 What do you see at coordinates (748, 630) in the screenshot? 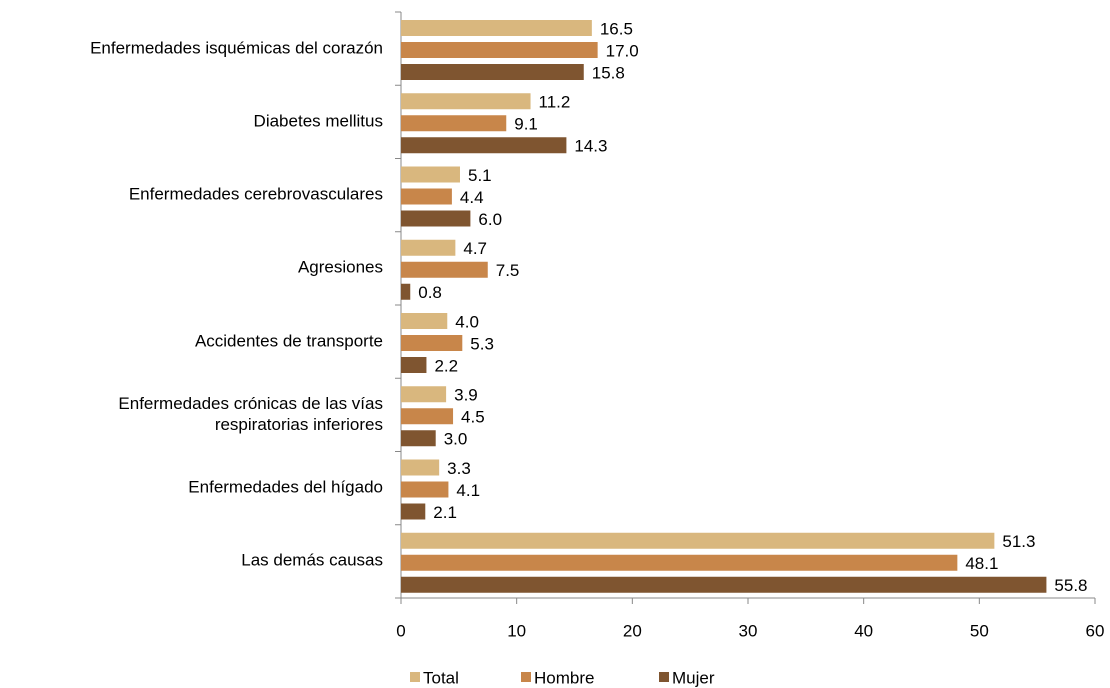
I see `x-tick-label: 30` at bounding box center [748, 630].